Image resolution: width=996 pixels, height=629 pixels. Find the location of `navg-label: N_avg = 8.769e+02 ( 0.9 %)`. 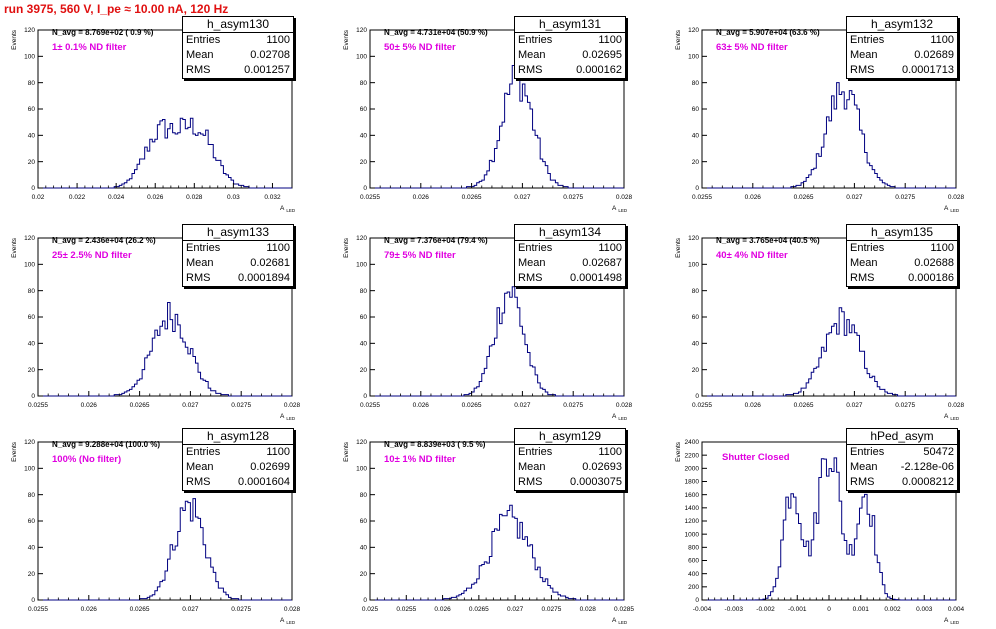

navg-label: N_avg = 8.769e+02 ( 0.9 %) is located at coordinates (103, 32).